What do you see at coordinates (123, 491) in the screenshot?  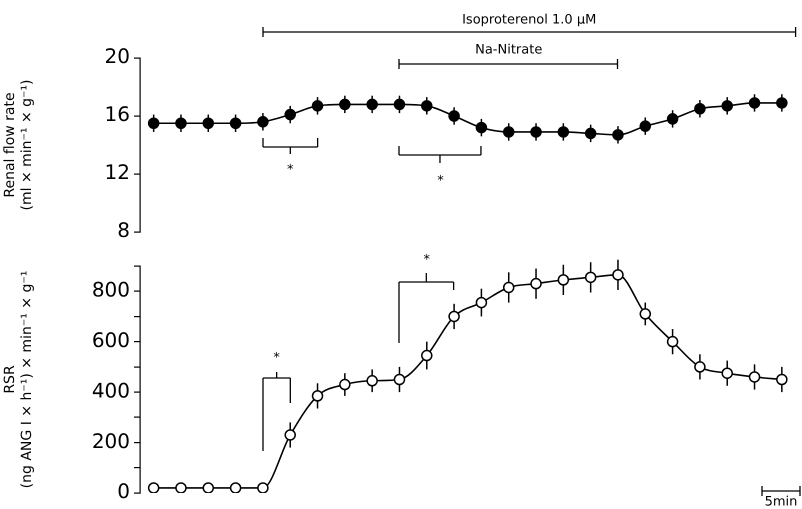 I see `y-tick-label: 0` at bounding box center [123, 491].